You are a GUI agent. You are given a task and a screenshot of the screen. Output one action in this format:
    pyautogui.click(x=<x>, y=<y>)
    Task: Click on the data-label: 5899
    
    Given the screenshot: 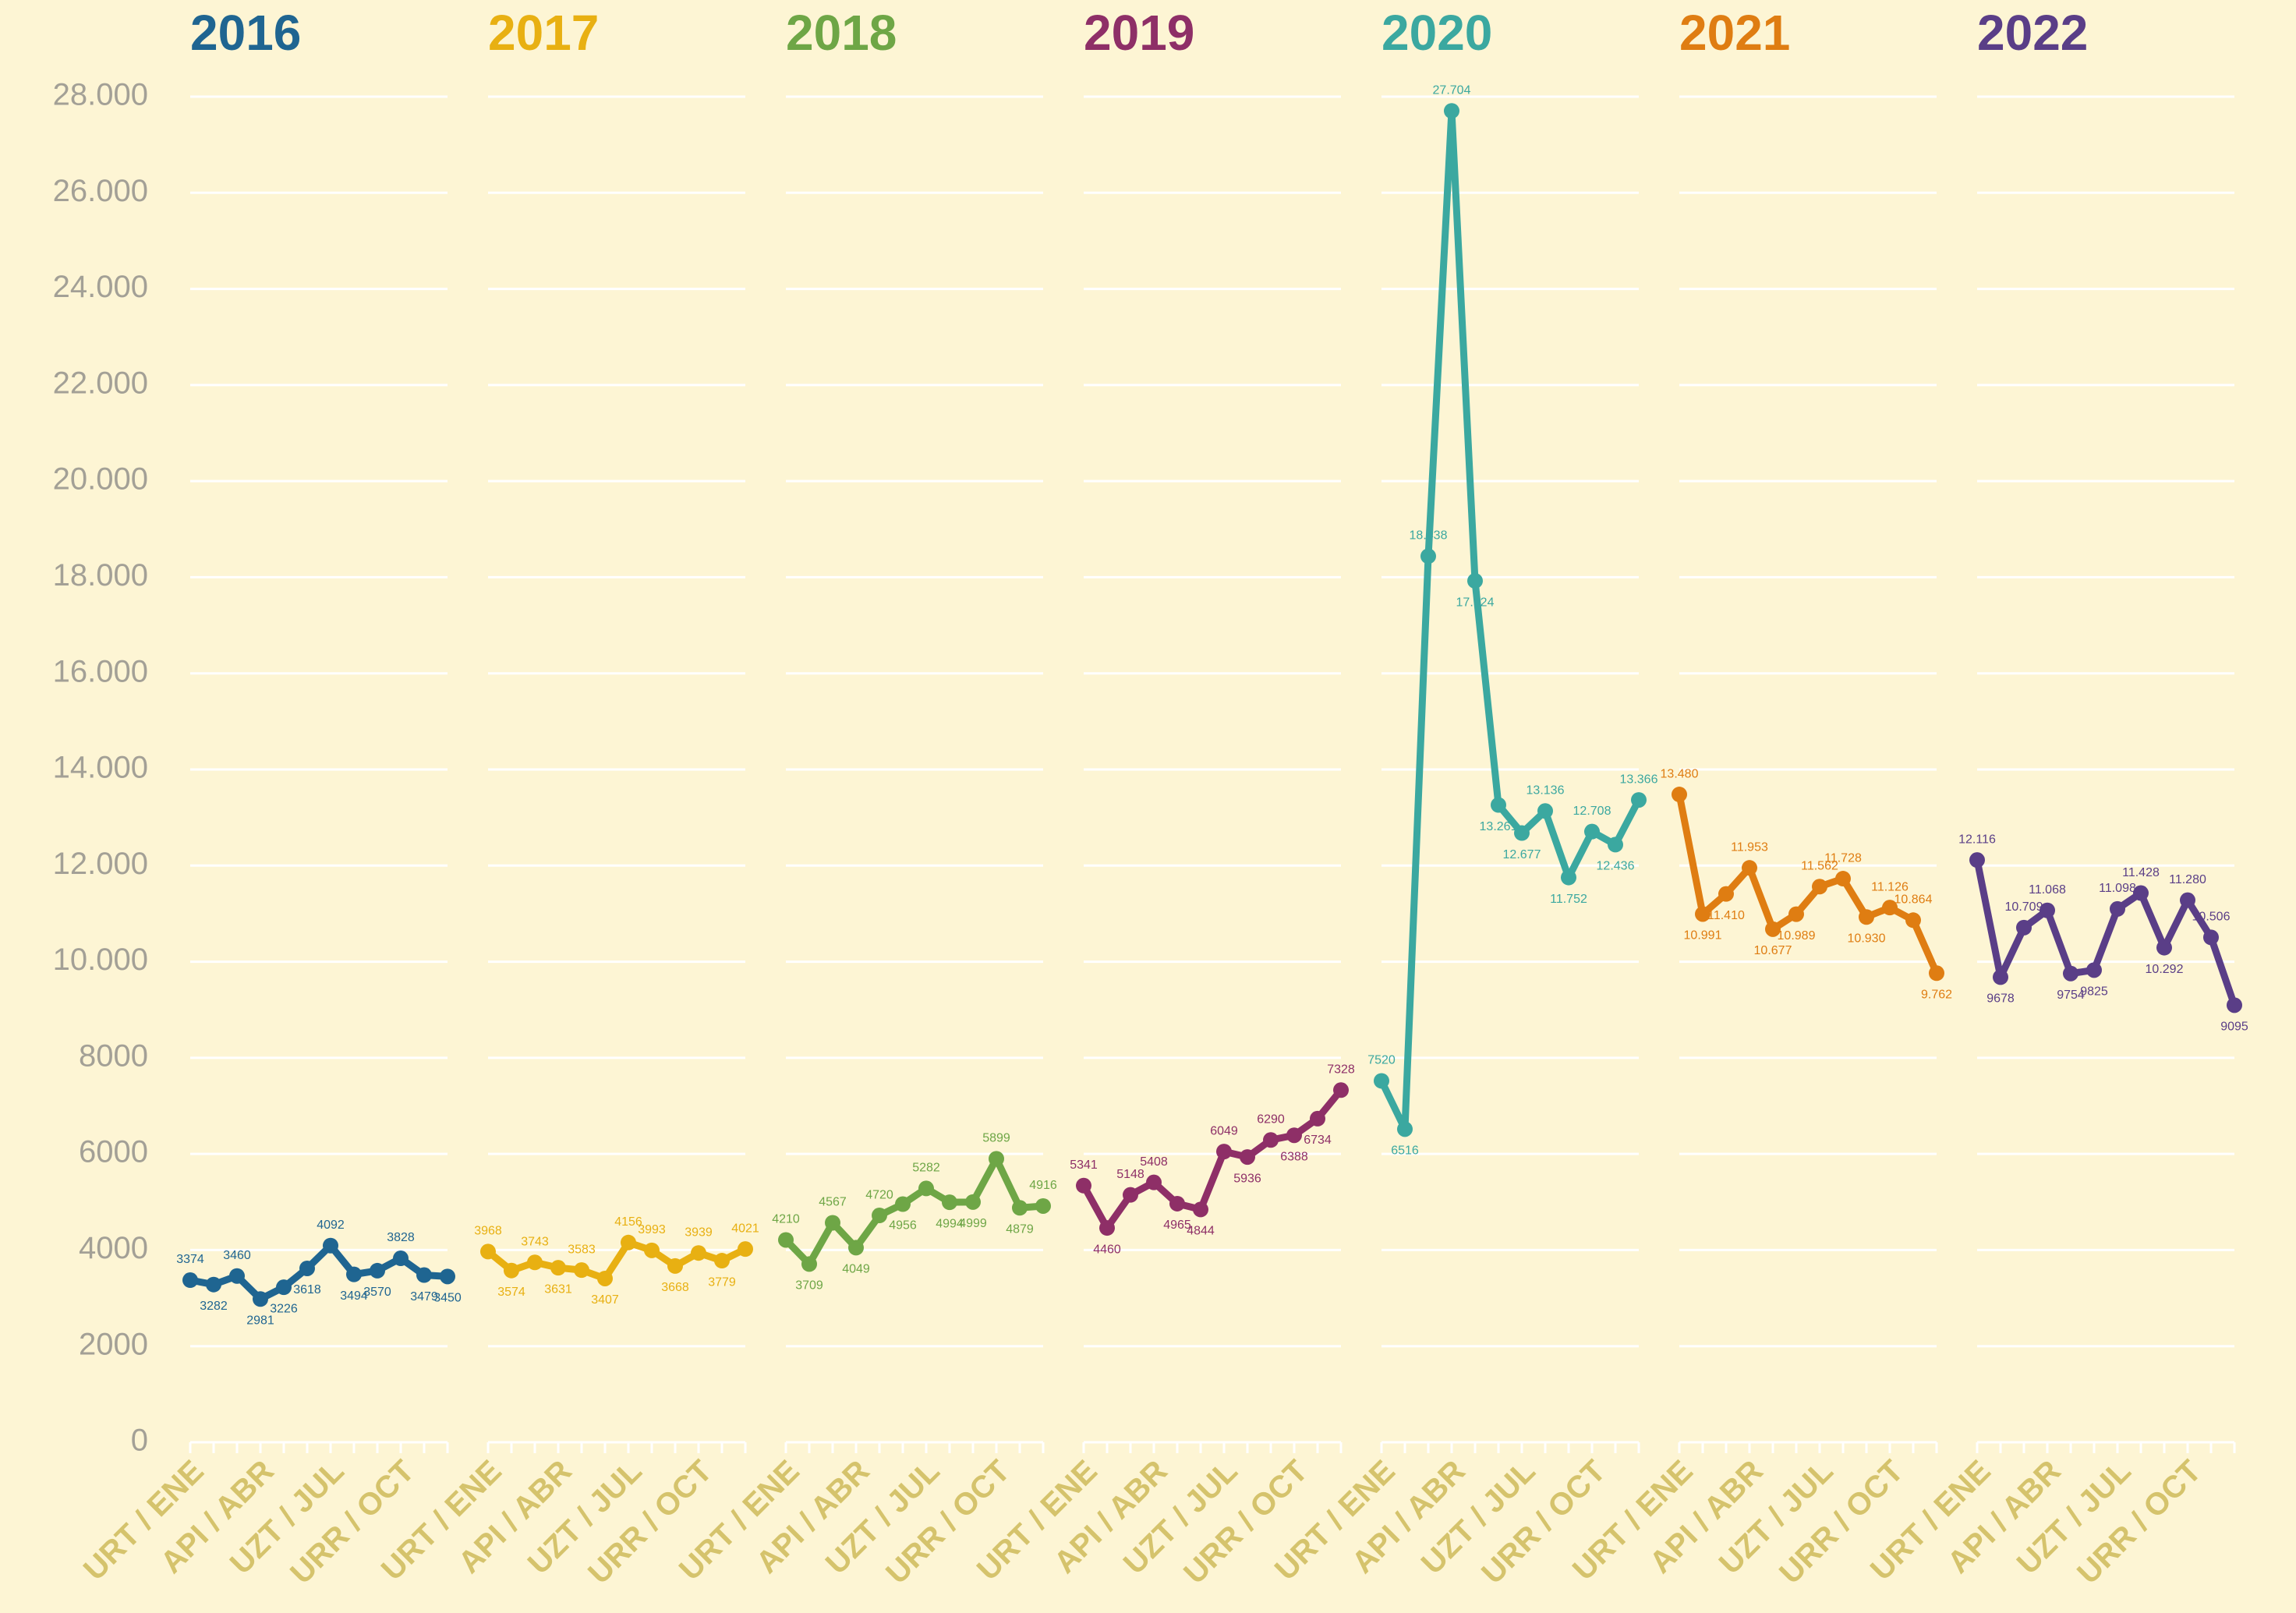 What is the action you would take?
    pyautogui.click(x=996, y=1138)
    